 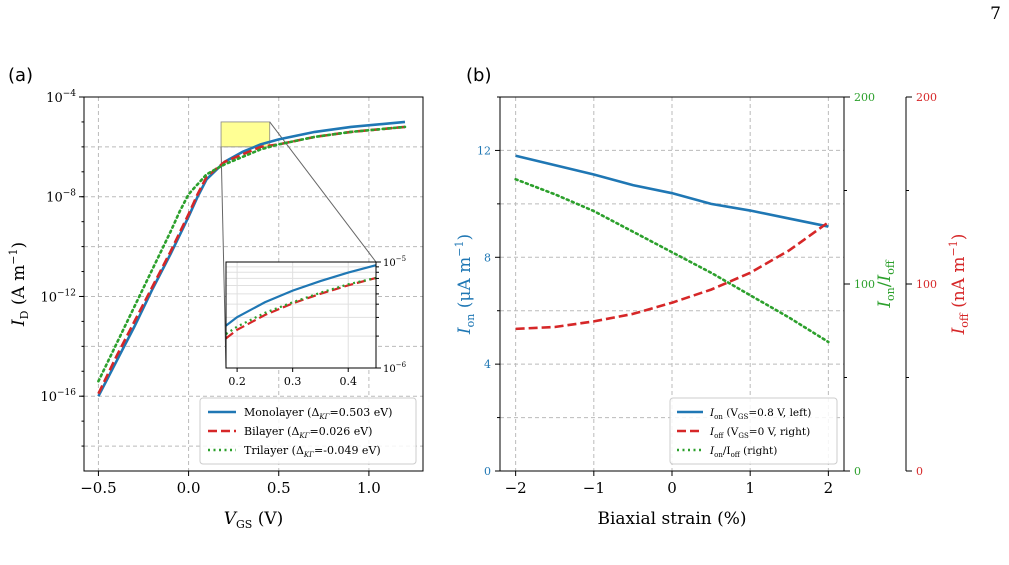 I want to click on legend-b, so click(x=753, y=431).